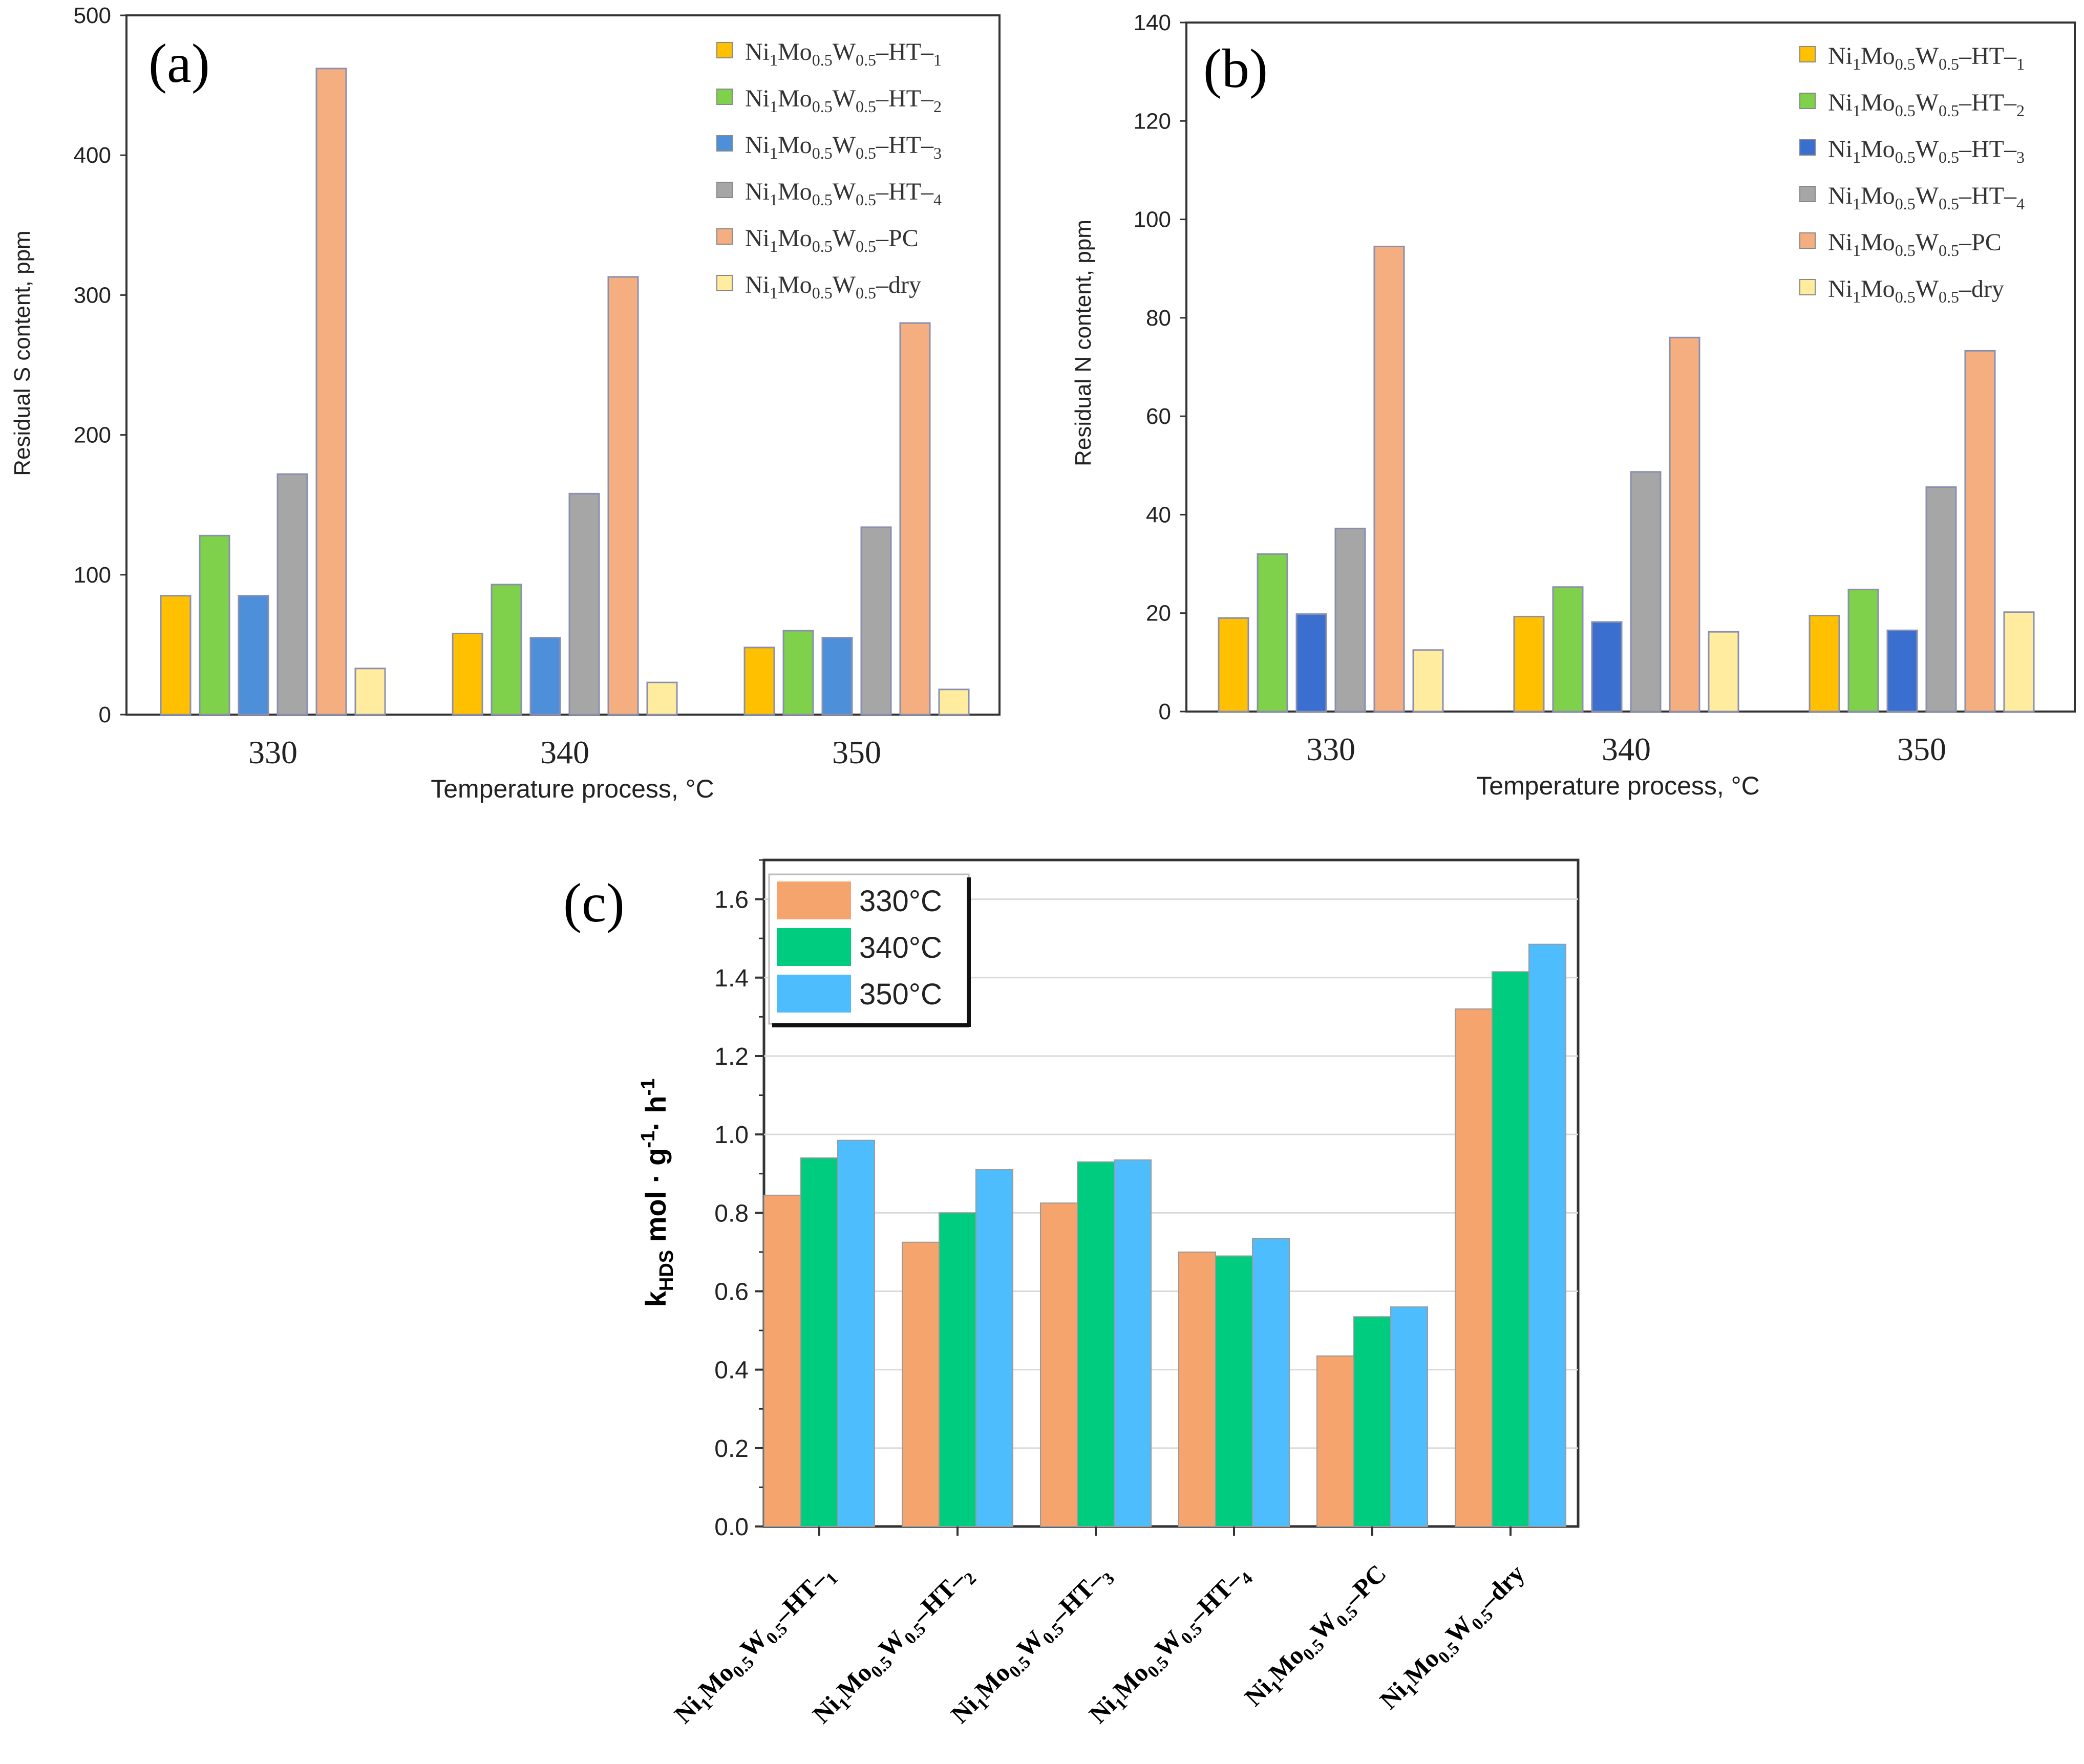 The image size is (2084, 1764). What do you see at coordinates (1618, 785) in the screenshot?
I see `chart-b-x-axis-label: Temperature process, °C` at bounding box center [1618, 785].